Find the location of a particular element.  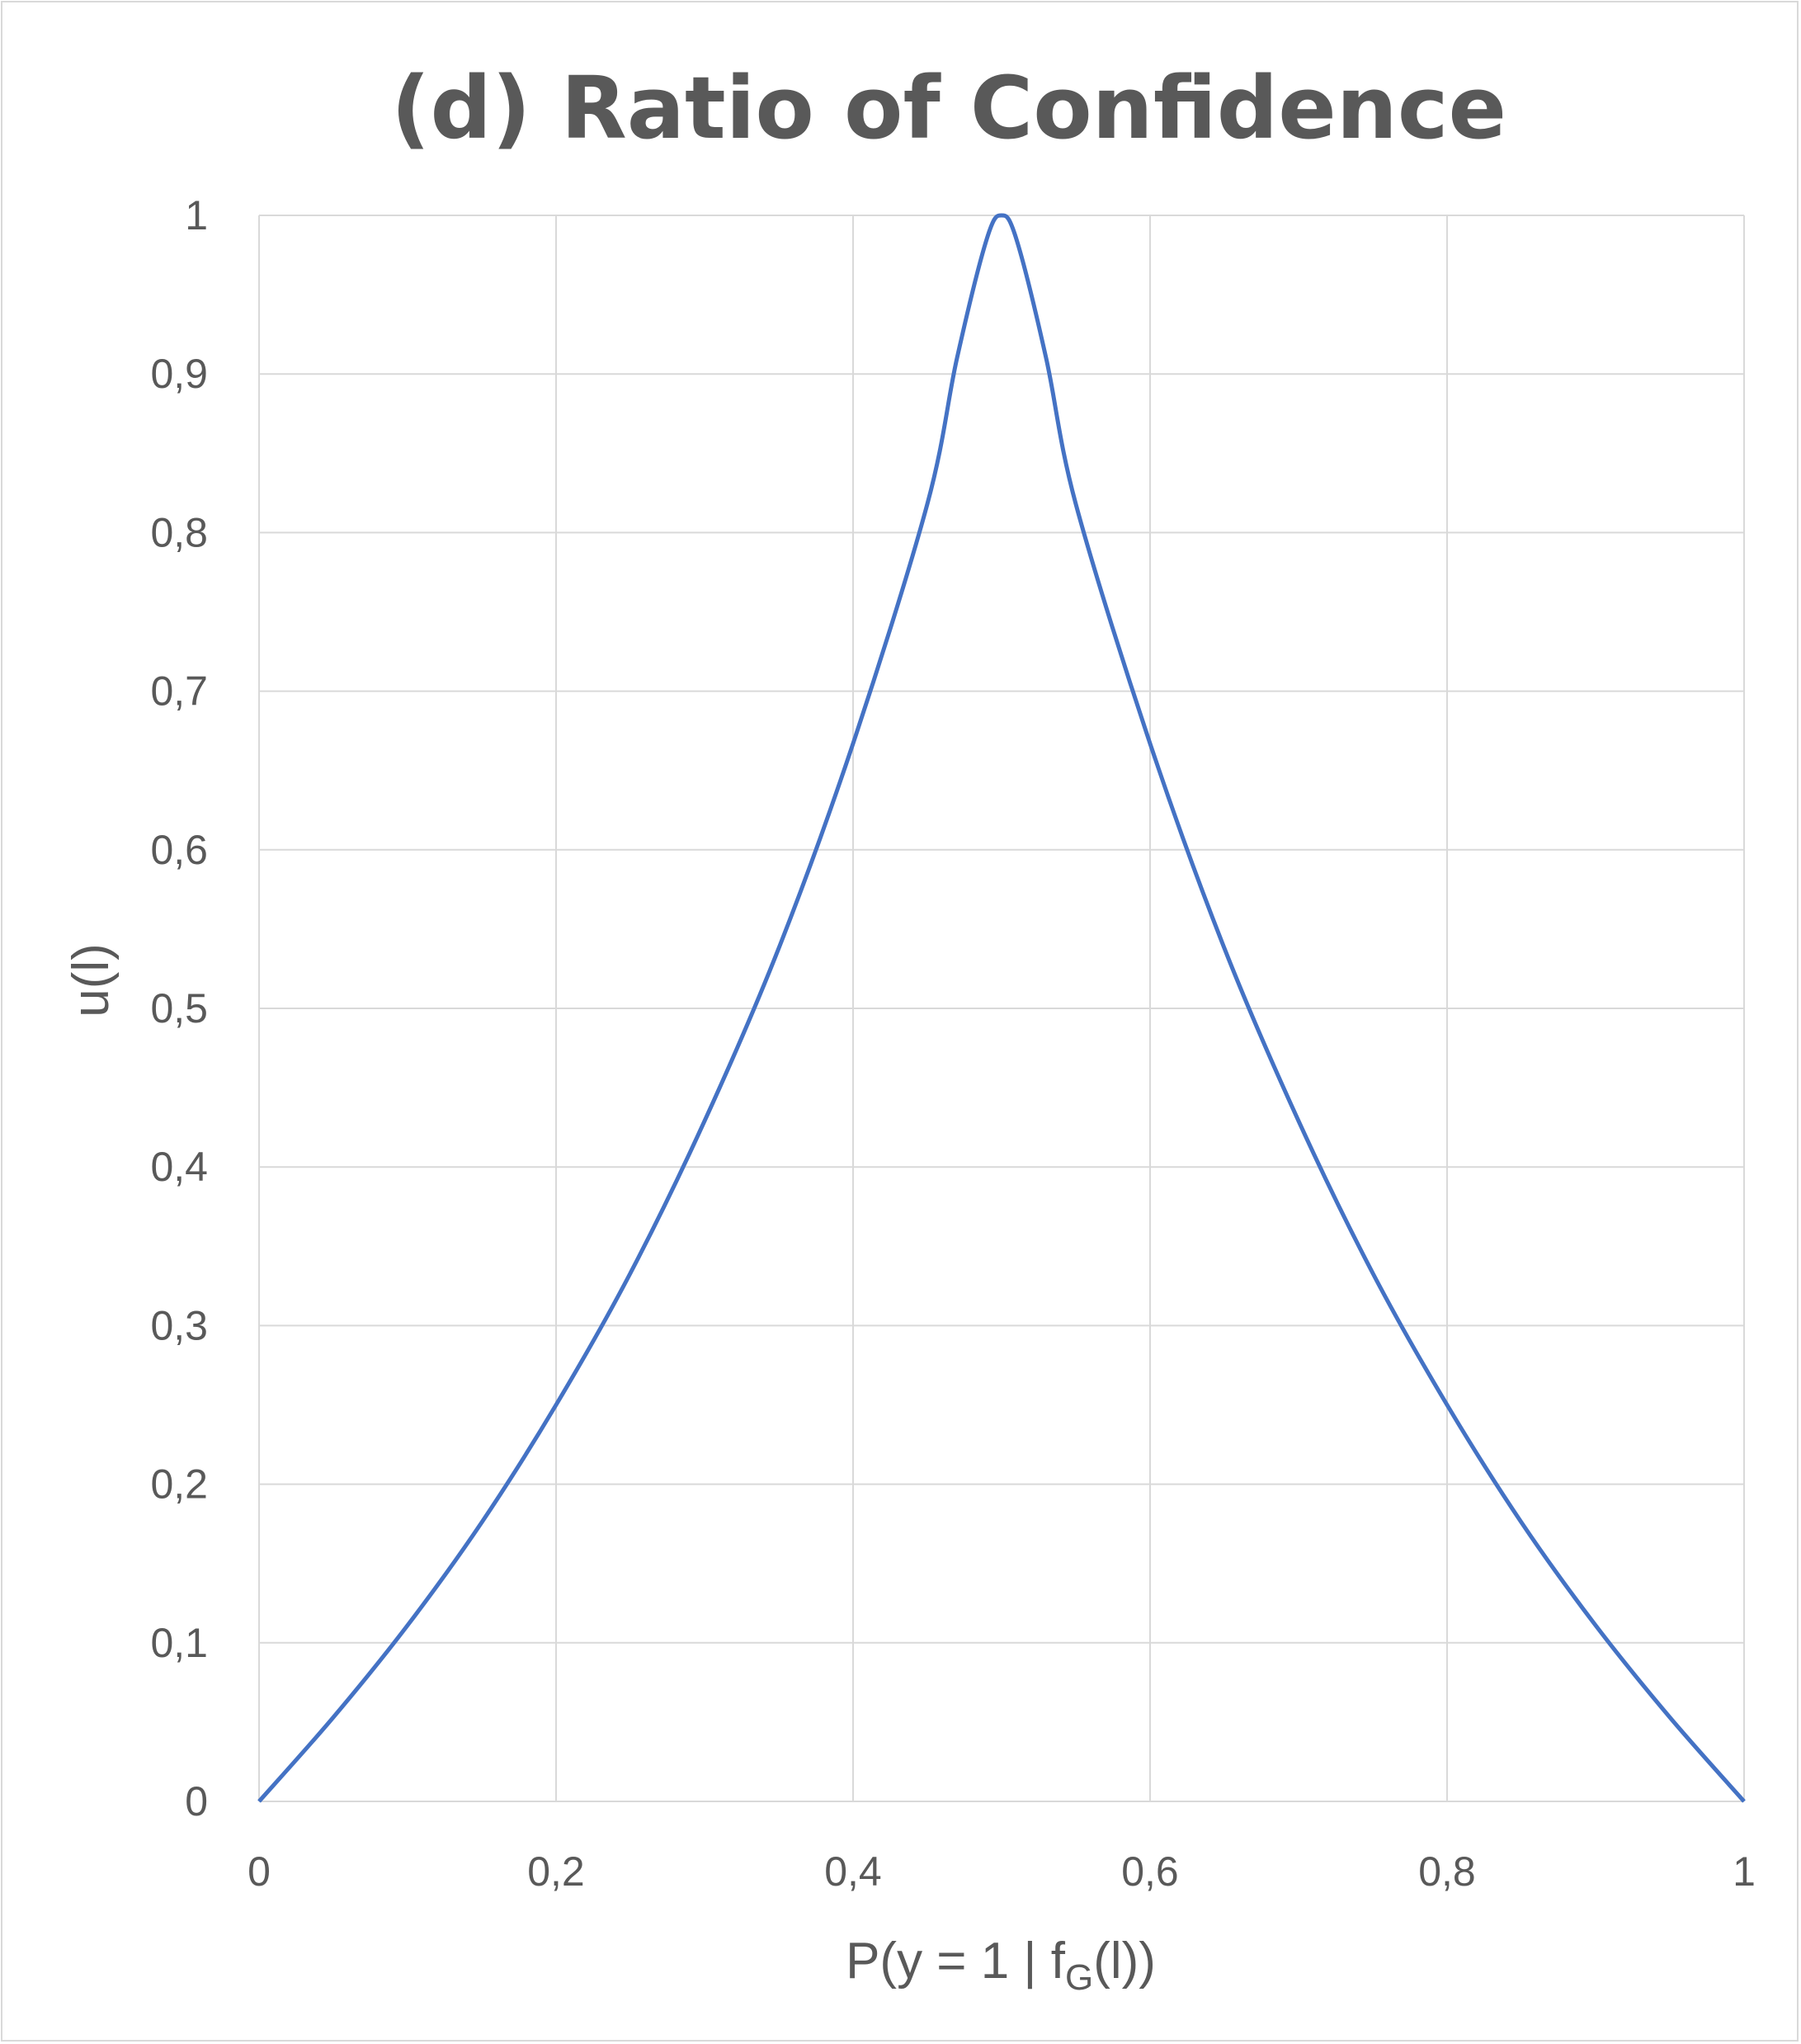

x-tick-label: 0,8 is located at coordinates (1447, 1872).